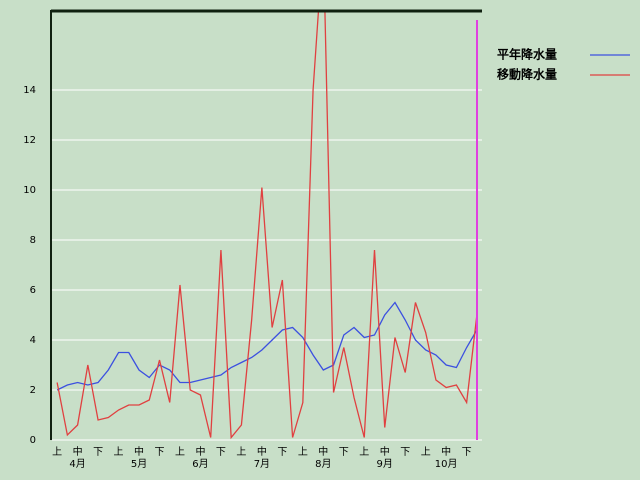 The height and width of the screenshot is (480, 640). Describe the element at coordinates (139, 464) in the screenshot. I see `month-label: 5月` at that location.